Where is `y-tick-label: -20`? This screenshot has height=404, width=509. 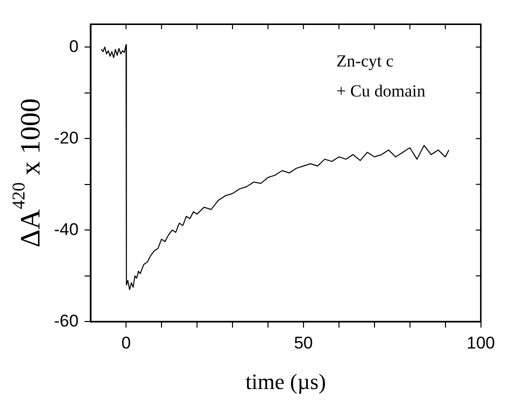 y-tick-label: -20 is located at coordinates (66, 138).